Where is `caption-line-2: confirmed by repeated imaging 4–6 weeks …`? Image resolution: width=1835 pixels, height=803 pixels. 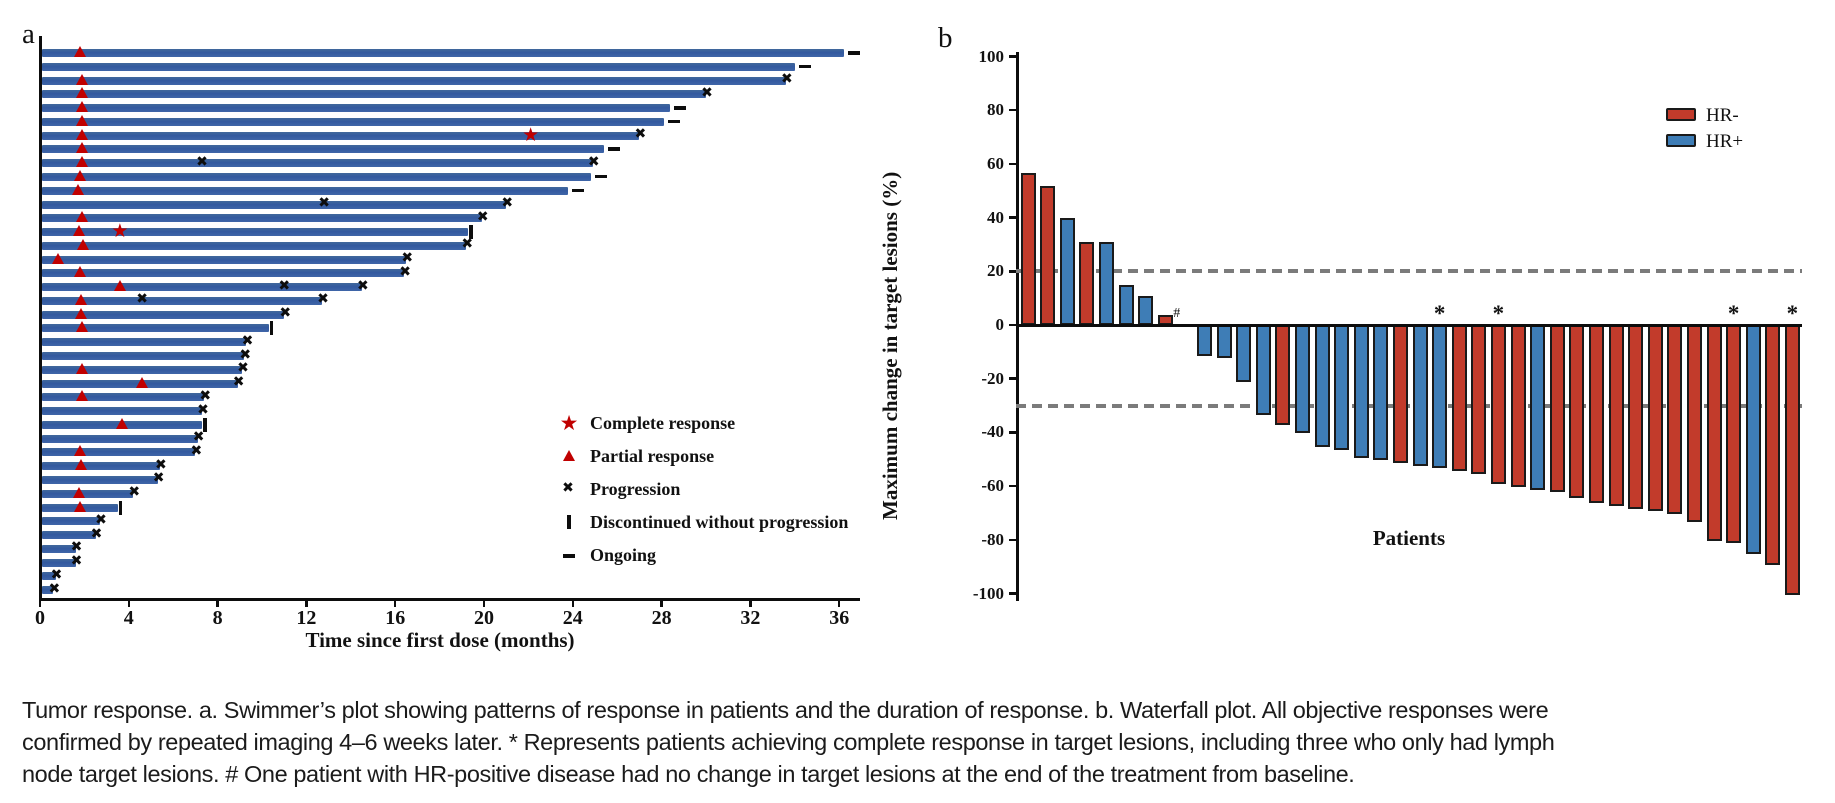 caption-line-2: confirmed by repeated imaging 4–6 weeks … is located at coordinates (788, 742).